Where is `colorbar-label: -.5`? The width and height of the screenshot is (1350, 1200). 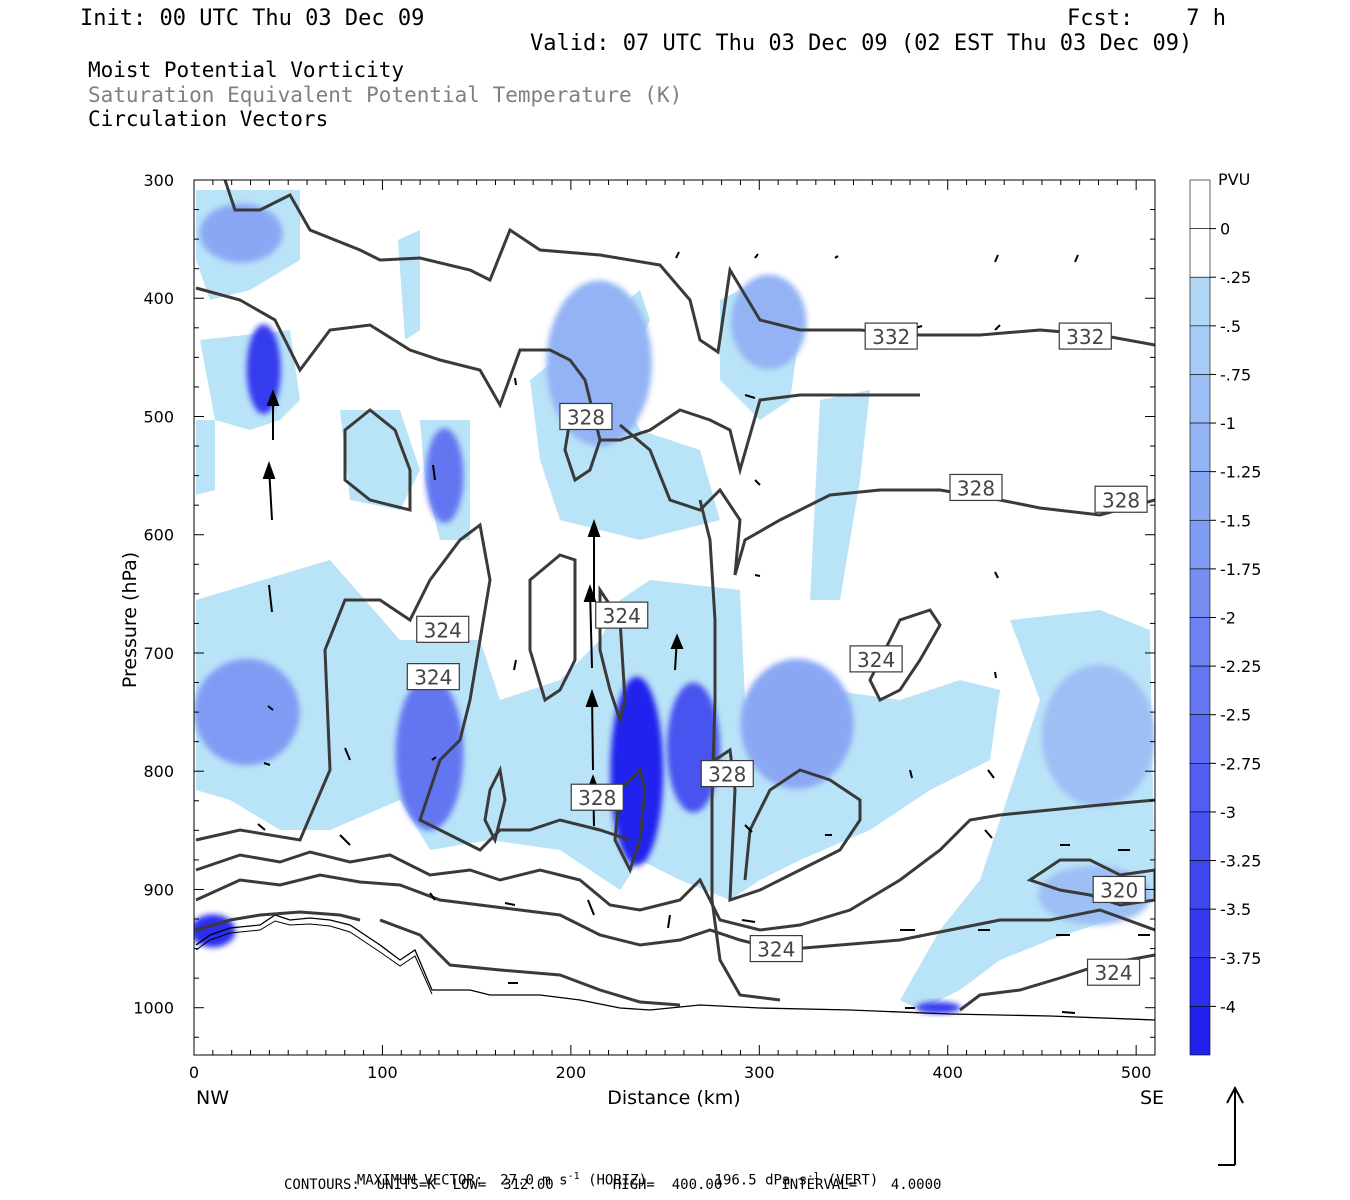
colorbar-label: -.5 is located at coordinates (1230, 326).